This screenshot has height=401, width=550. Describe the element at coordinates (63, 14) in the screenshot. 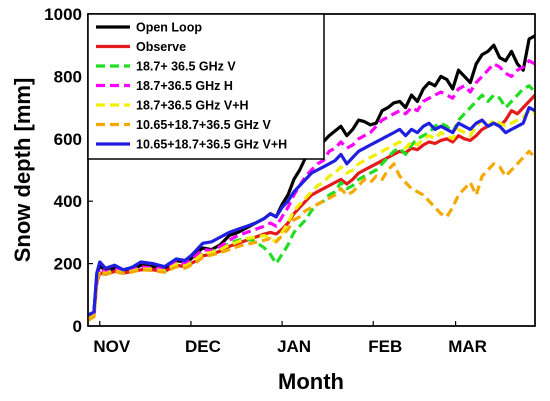

I see `y-tick-label: 1000` at that location.